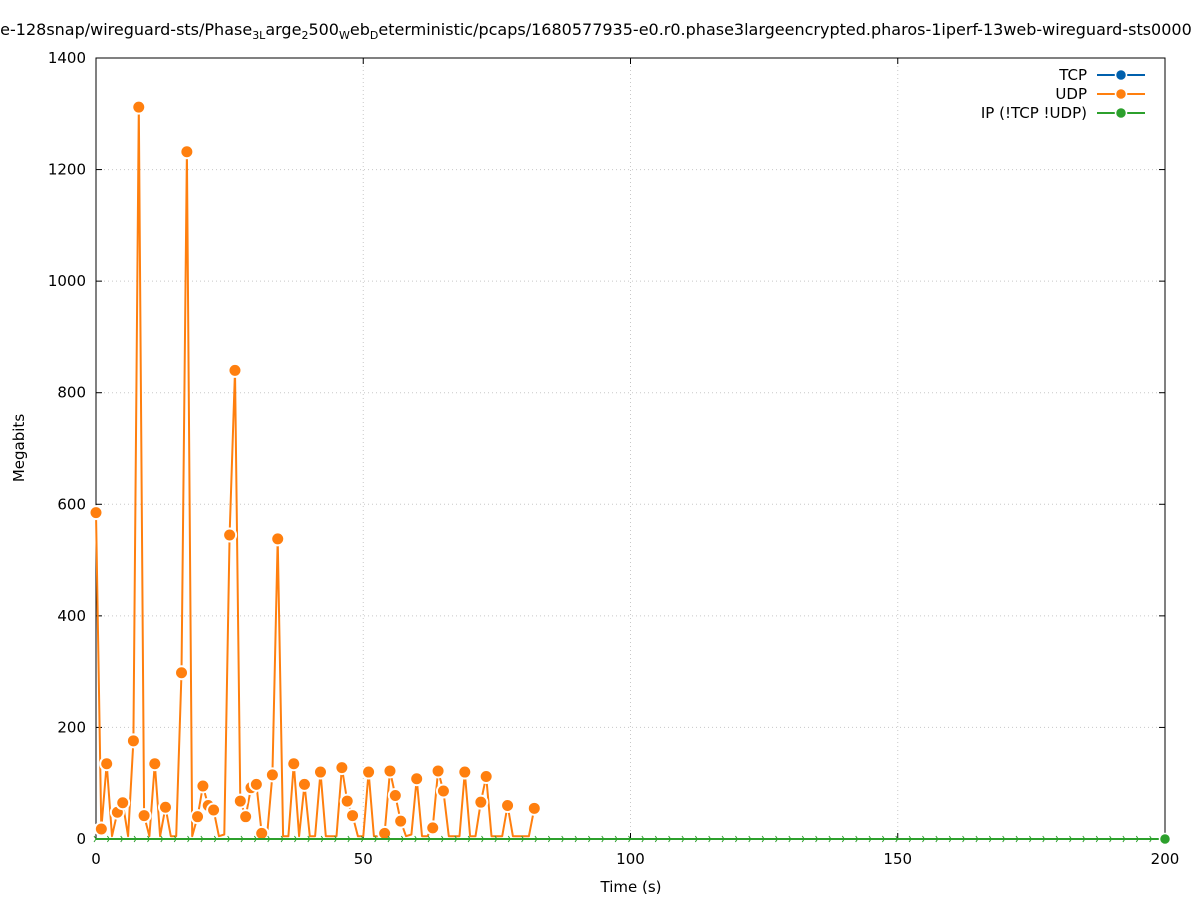 Image resolution: width=1197 pixels, height=900 pixels. Describe the element at coordinates (67, 281) in the screenshot. I see `y-tick-label: 1000` at that location.